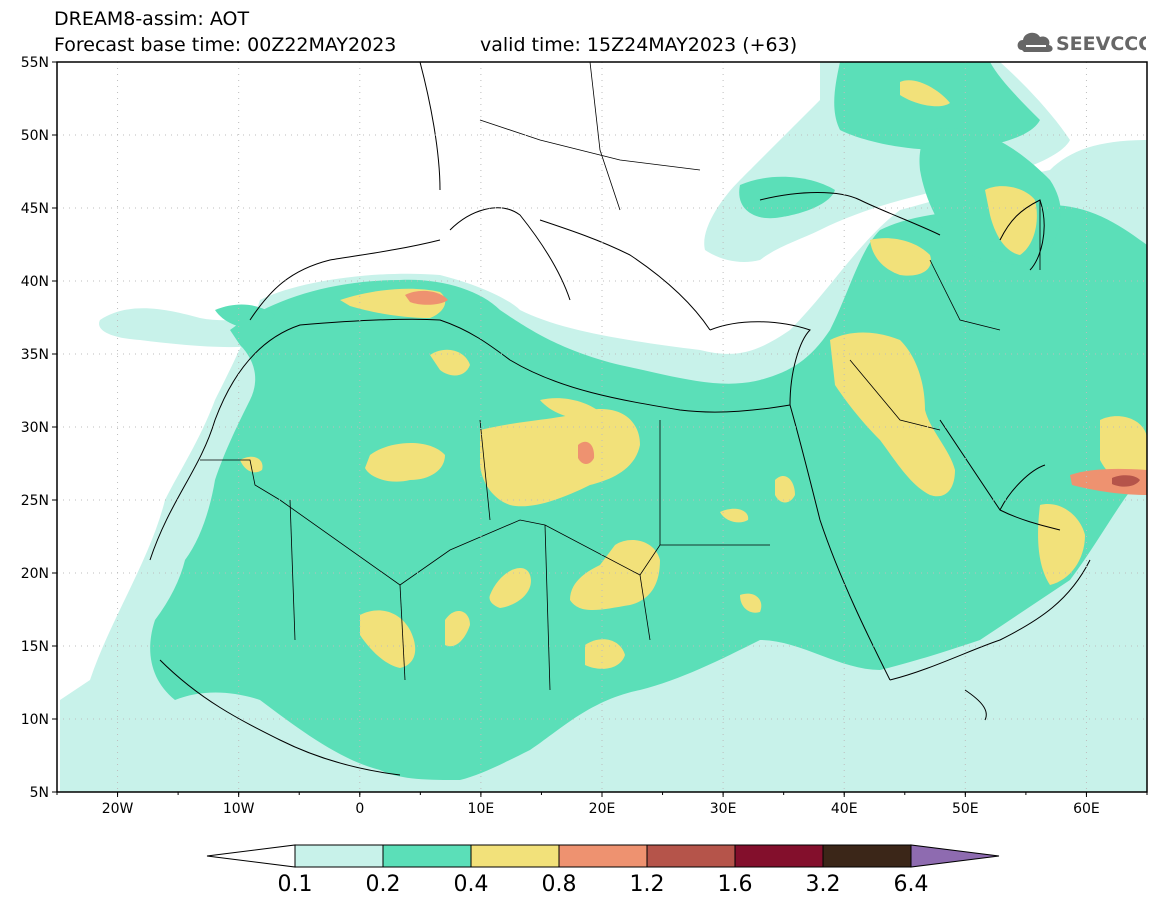 This screenshot has width=1165, height=905. Describe the element at coordinates (481, 809) in the screenshot. I see `lon-tick-label: 10E` at that location.